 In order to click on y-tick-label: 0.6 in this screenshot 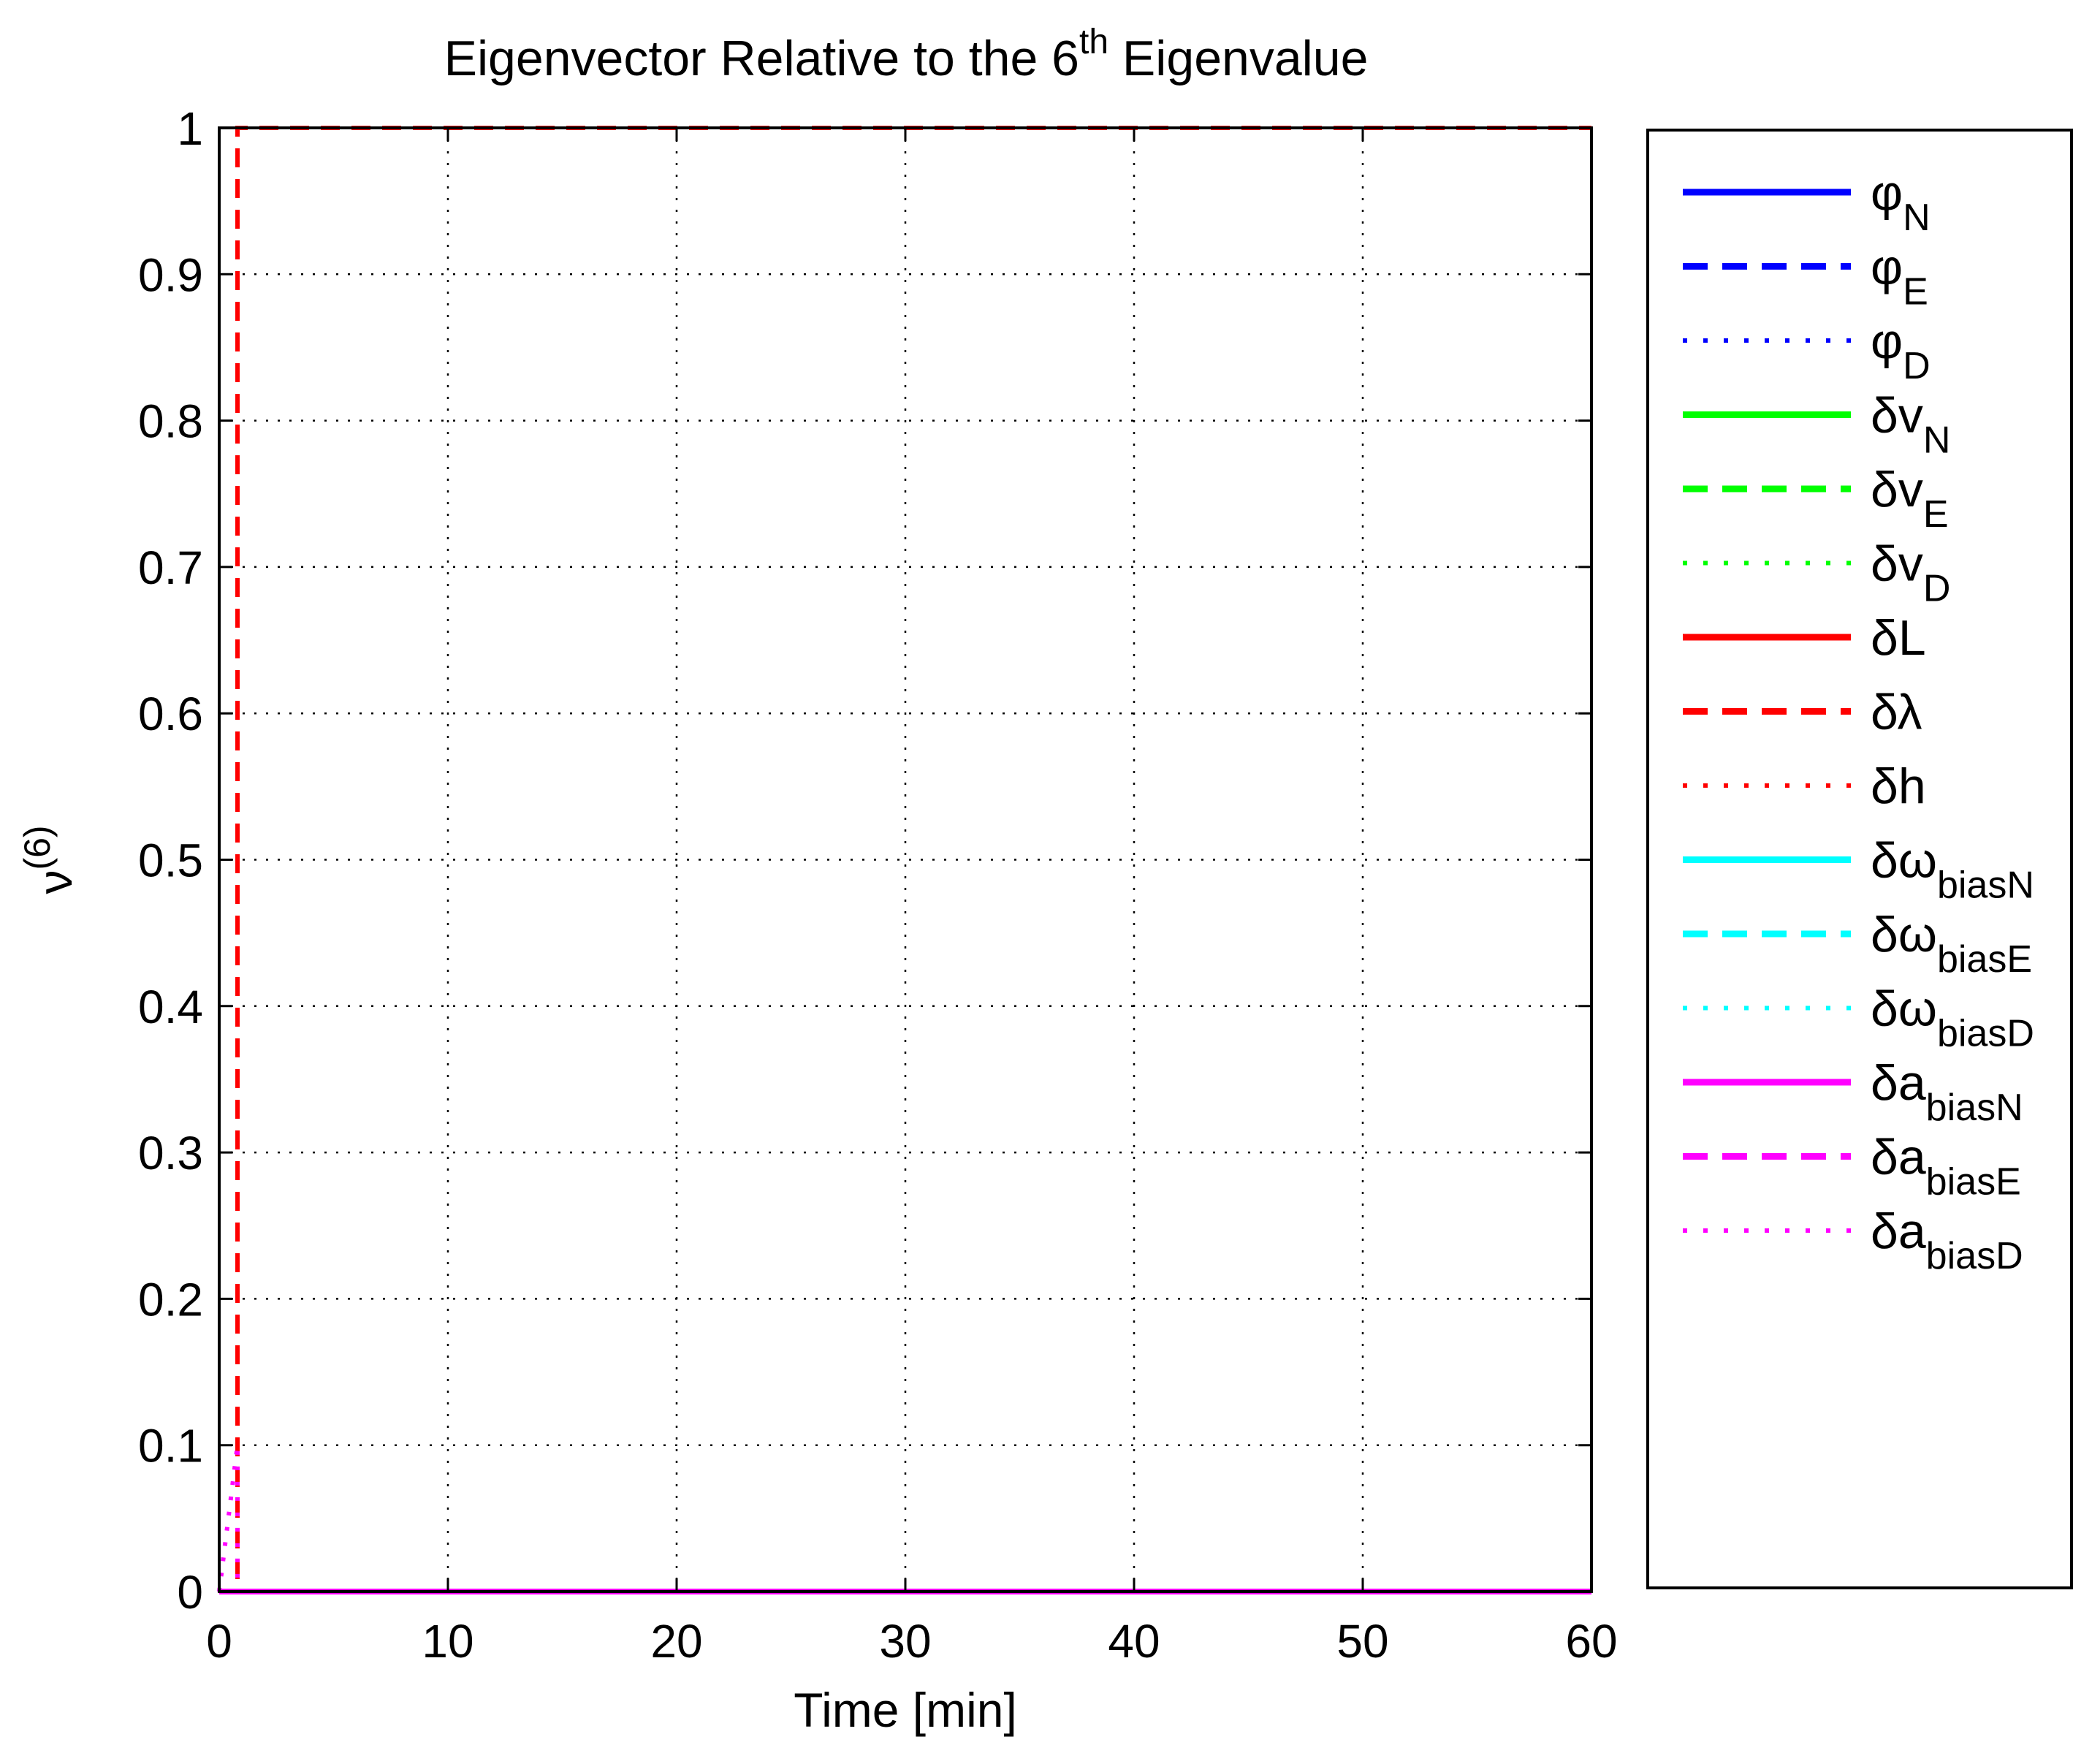, I will do `click(170, 714)`.